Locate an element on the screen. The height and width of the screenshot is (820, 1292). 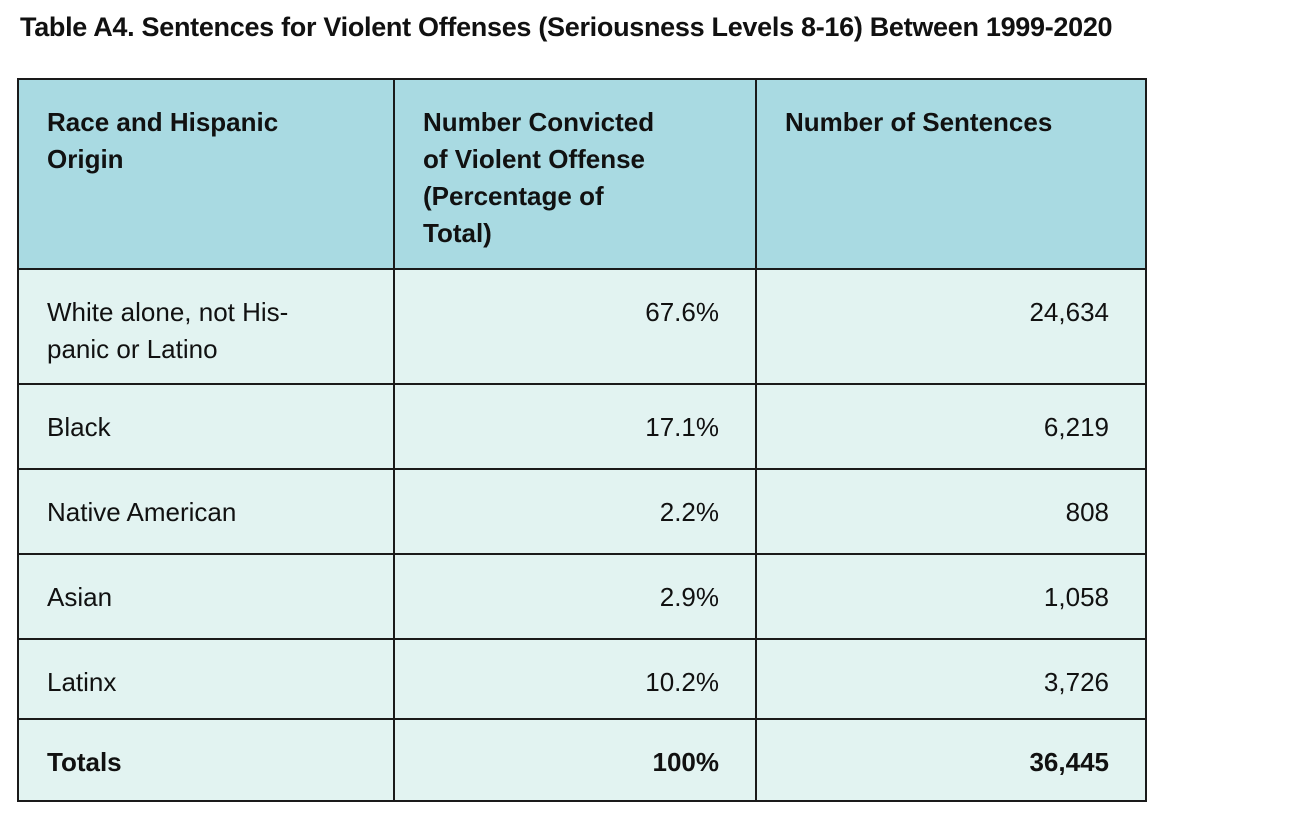
table-row-black: Black 17.1% 6,219 is located at coordinates (582, 426).